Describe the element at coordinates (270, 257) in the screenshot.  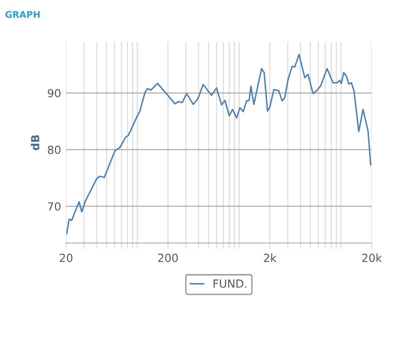
I see `x-tick-label: 2k` at that location.